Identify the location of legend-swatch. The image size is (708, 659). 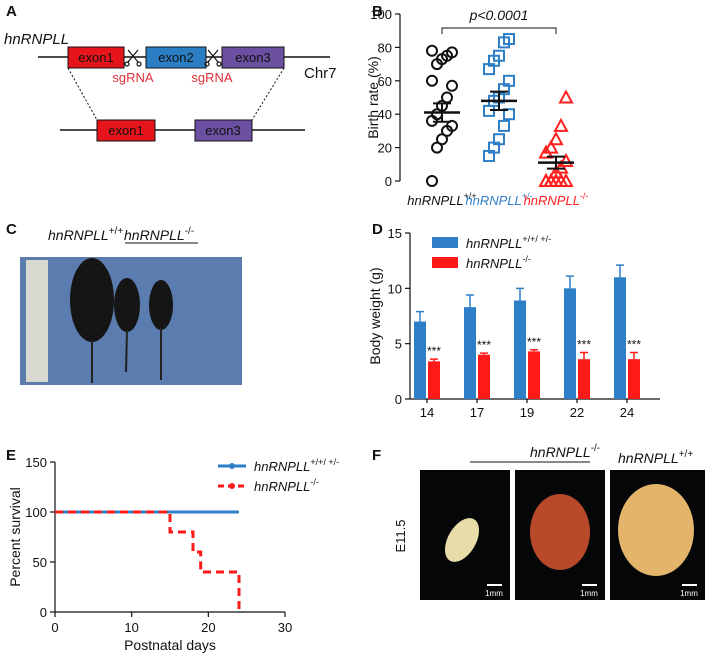
(445, 242).